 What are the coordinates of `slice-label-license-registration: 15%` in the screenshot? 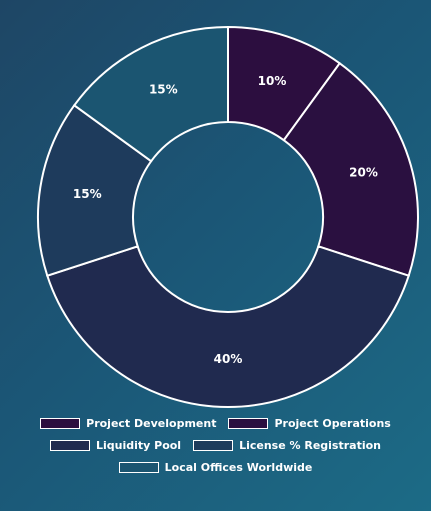 It's located at (87, 194).